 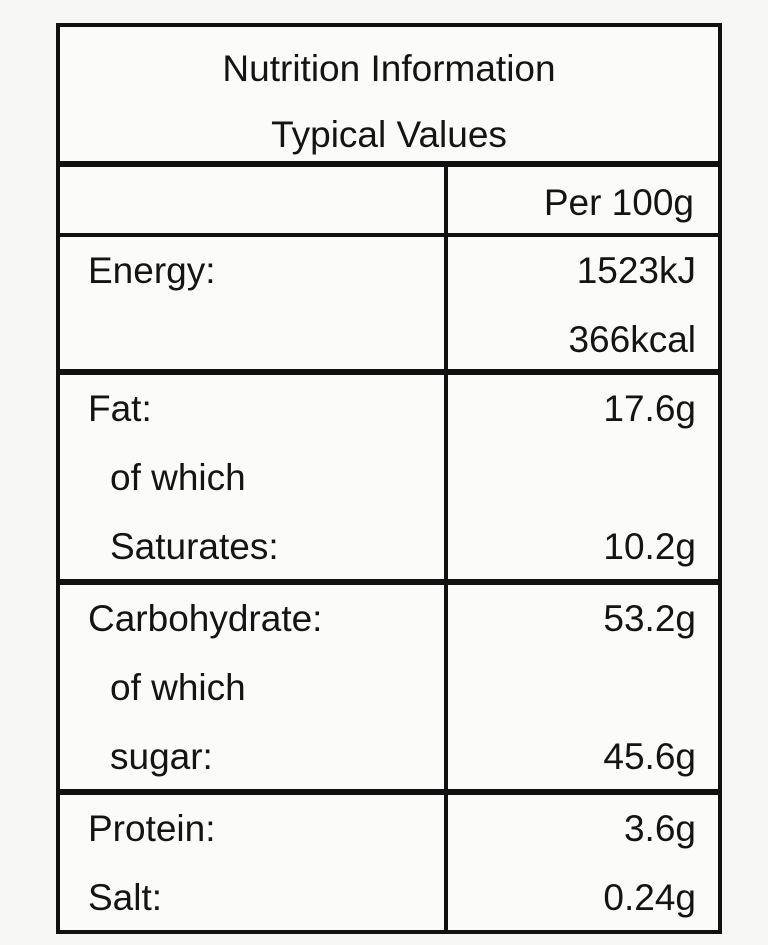 I want to click on column-header-cell: Per 100g, so click(x=583, y=200).